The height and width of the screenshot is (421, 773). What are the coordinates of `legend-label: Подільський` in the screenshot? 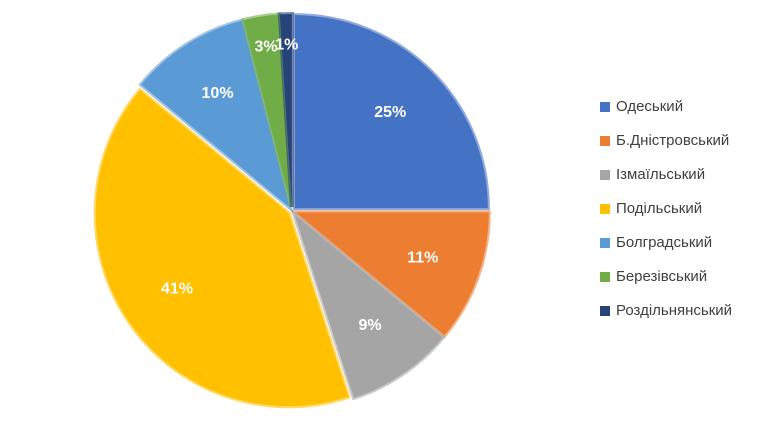 It's located at (659, 208).